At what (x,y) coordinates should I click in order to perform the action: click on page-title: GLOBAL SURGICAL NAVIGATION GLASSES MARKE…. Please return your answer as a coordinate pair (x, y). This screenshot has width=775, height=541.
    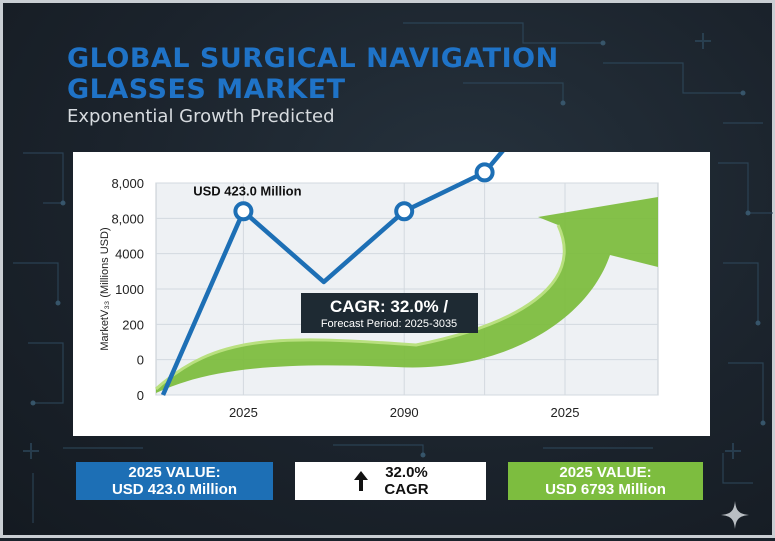
    Looking at the image, I should click on (313, 74).